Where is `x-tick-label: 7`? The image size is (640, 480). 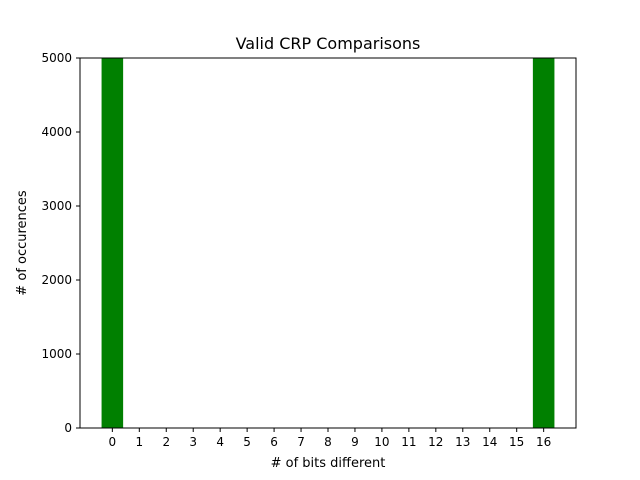 x-tick-label: 7 is located at coordinates (301, 442).